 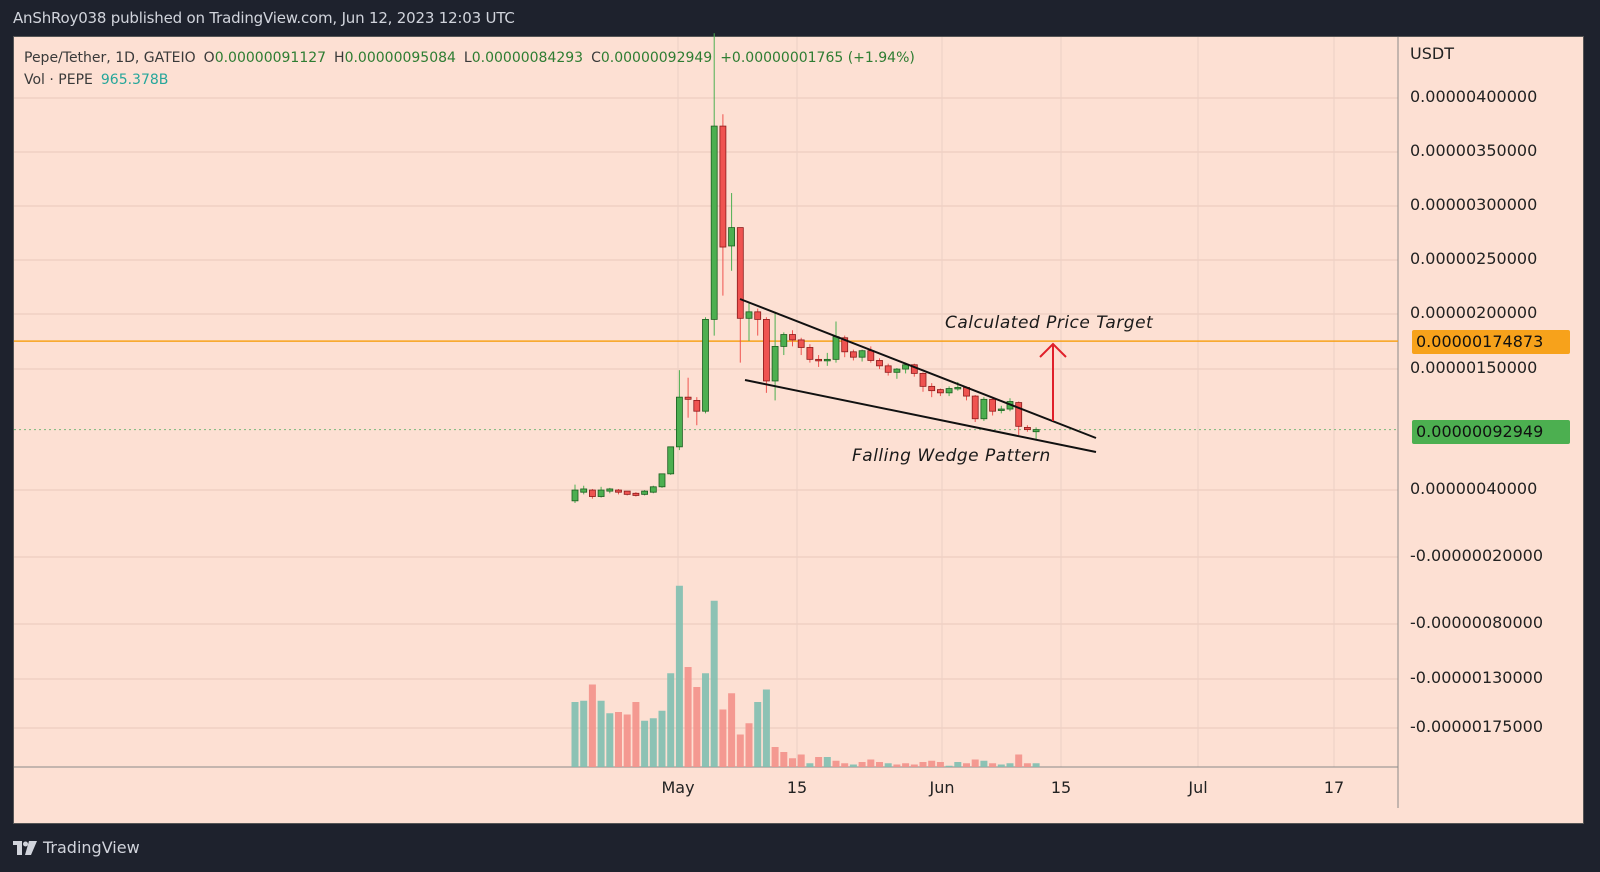 What do you see at coordinates (58, 80) in the screenshot?
I see `volume-label: Vol · PEPE` at bounding box center [58, 80].